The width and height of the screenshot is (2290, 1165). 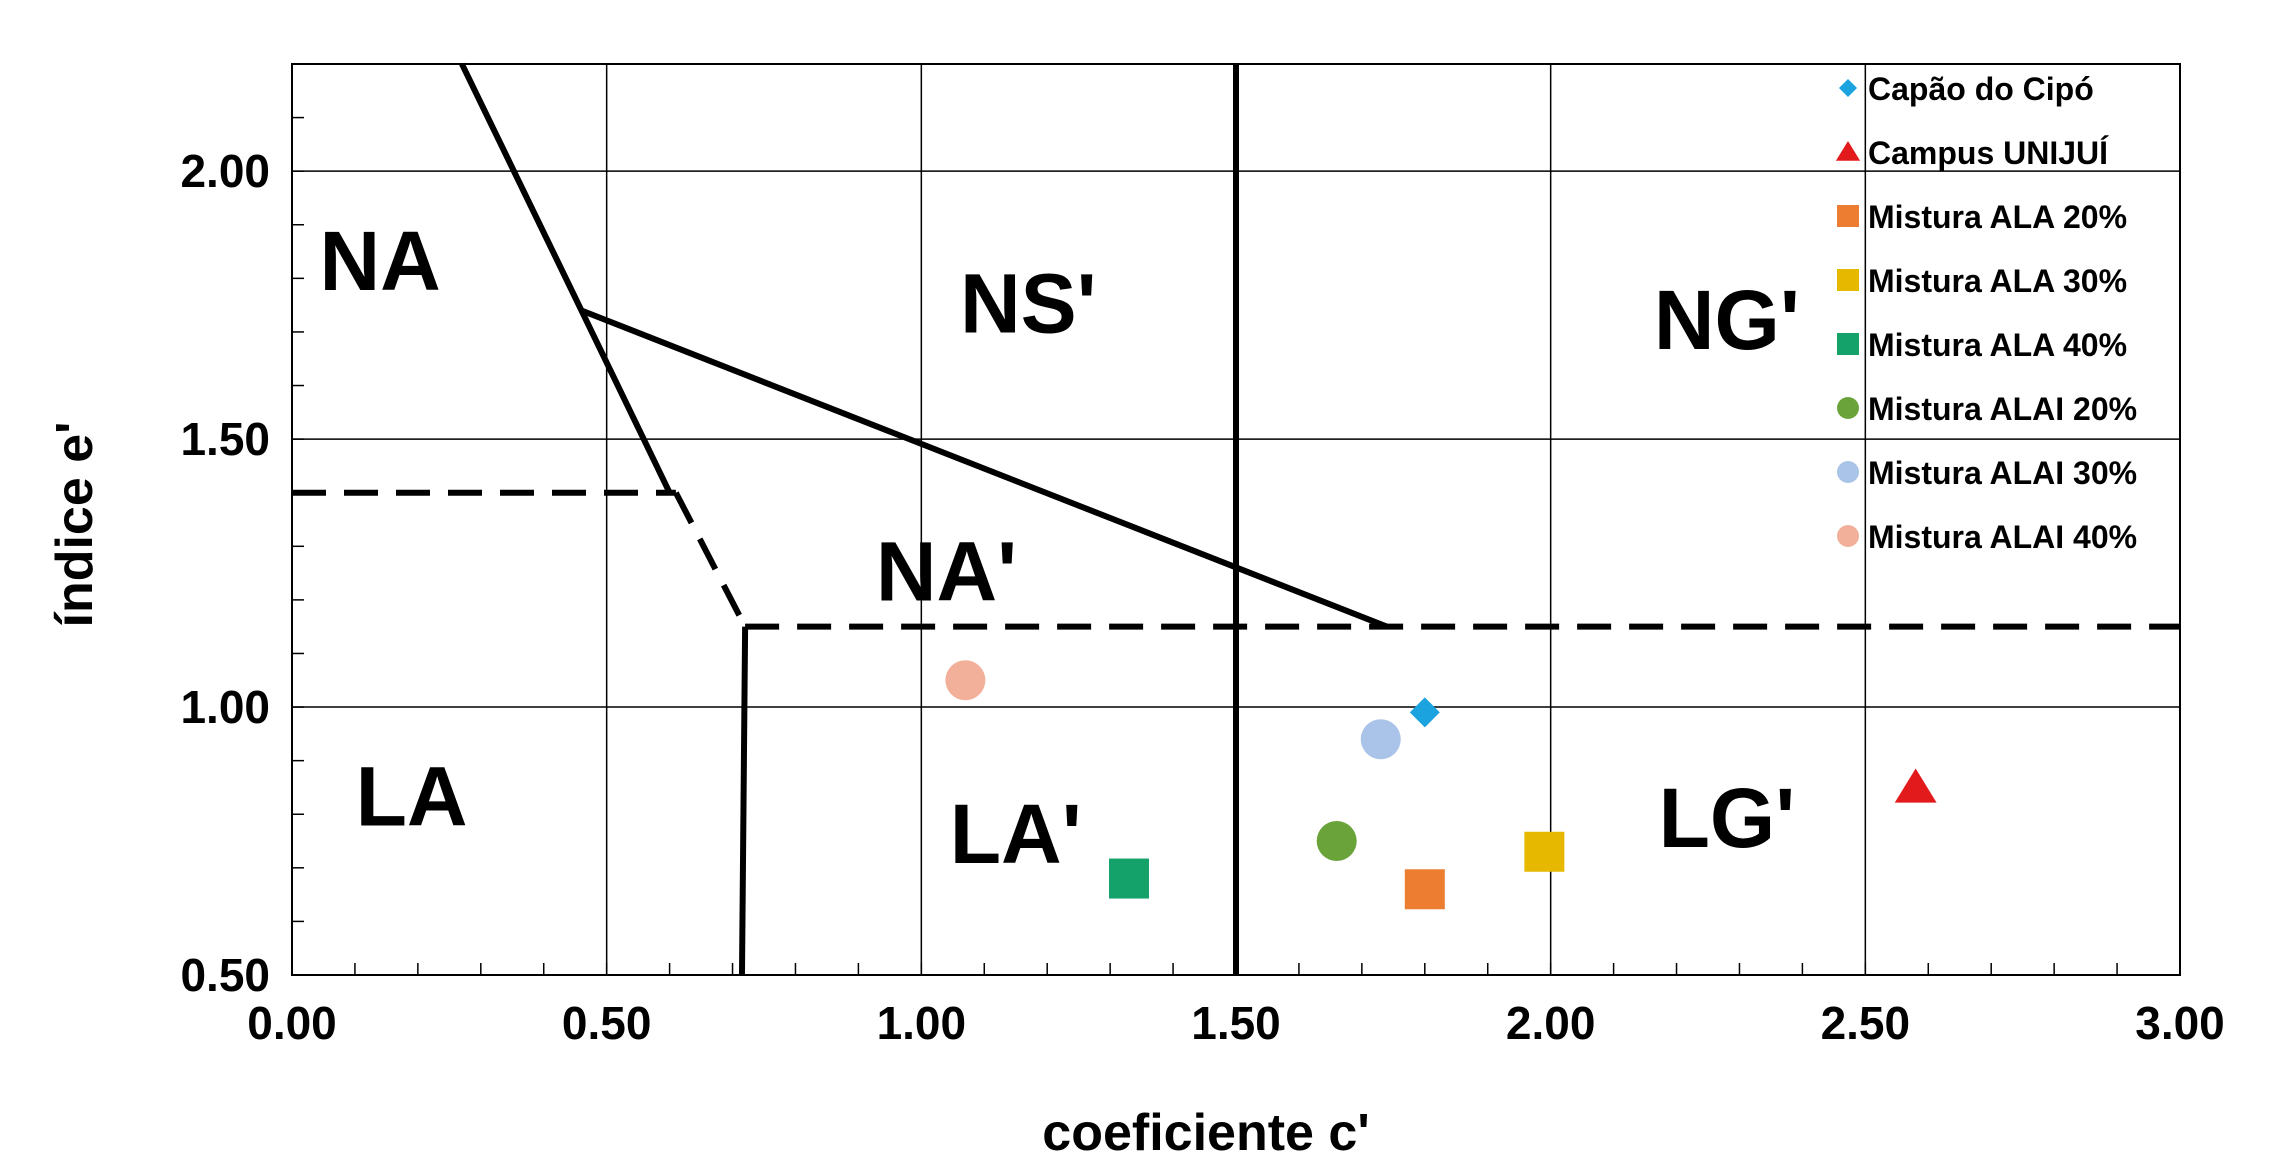 I want to click on legend-entry: Mistura ALA 40%, so click(x=1997, y=345).